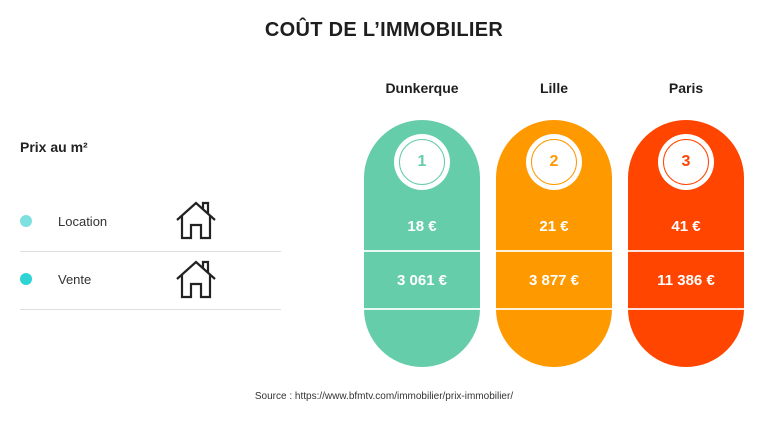 Image resolution: width=768 pixels, height=432 pixels. Describe the element at coordinates (384, 30) in the screenshot. I see `page-title: COÛT DE L’IMMOBILIER` at that location.